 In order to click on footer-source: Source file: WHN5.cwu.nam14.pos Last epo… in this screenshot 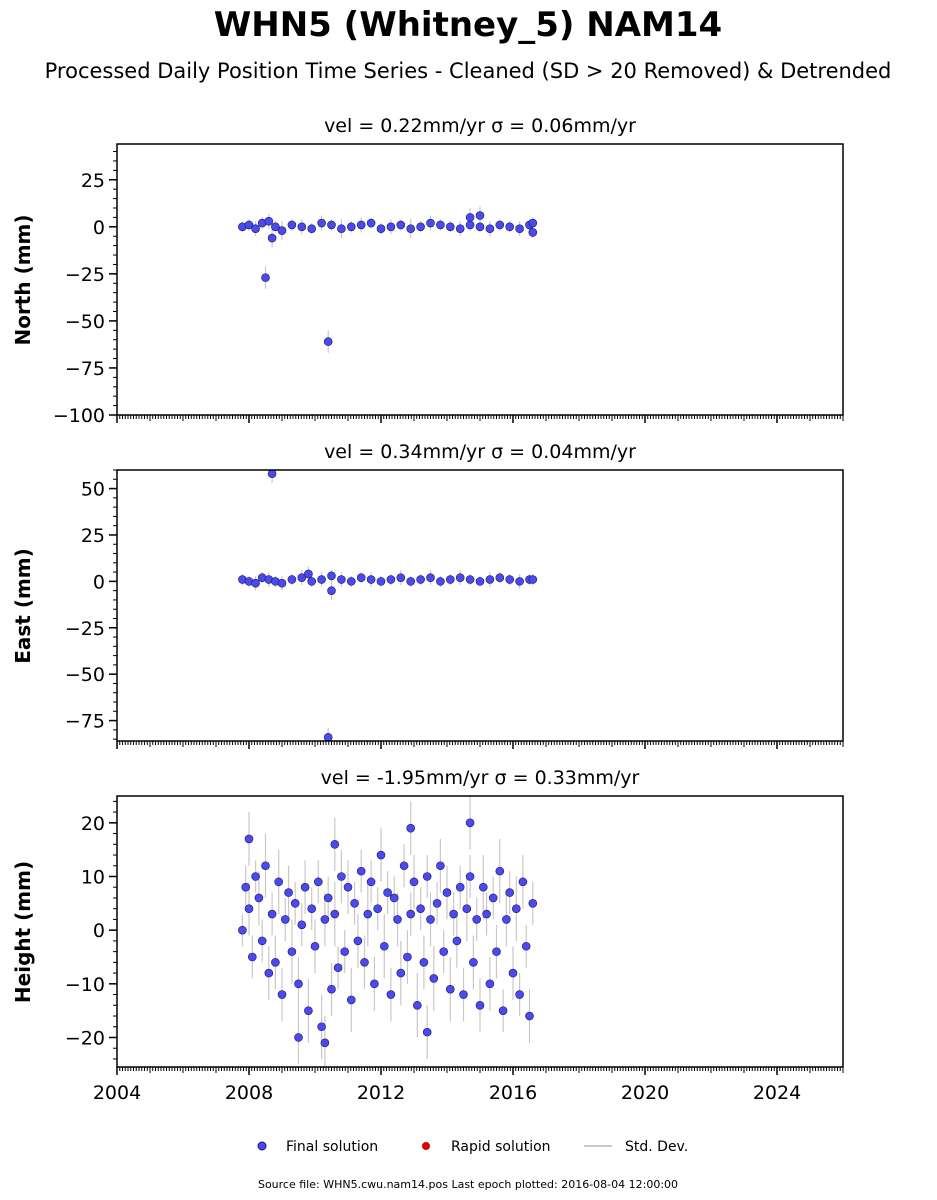, I will do `click(468, 1184)`.